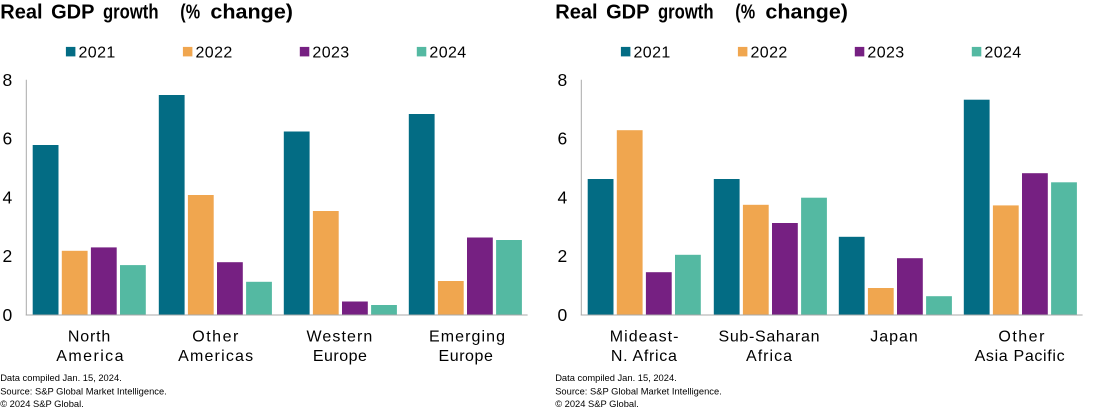 This screenshot has height=415, width=1097. I want to click on svg-text: Japan, so click(894, 337).